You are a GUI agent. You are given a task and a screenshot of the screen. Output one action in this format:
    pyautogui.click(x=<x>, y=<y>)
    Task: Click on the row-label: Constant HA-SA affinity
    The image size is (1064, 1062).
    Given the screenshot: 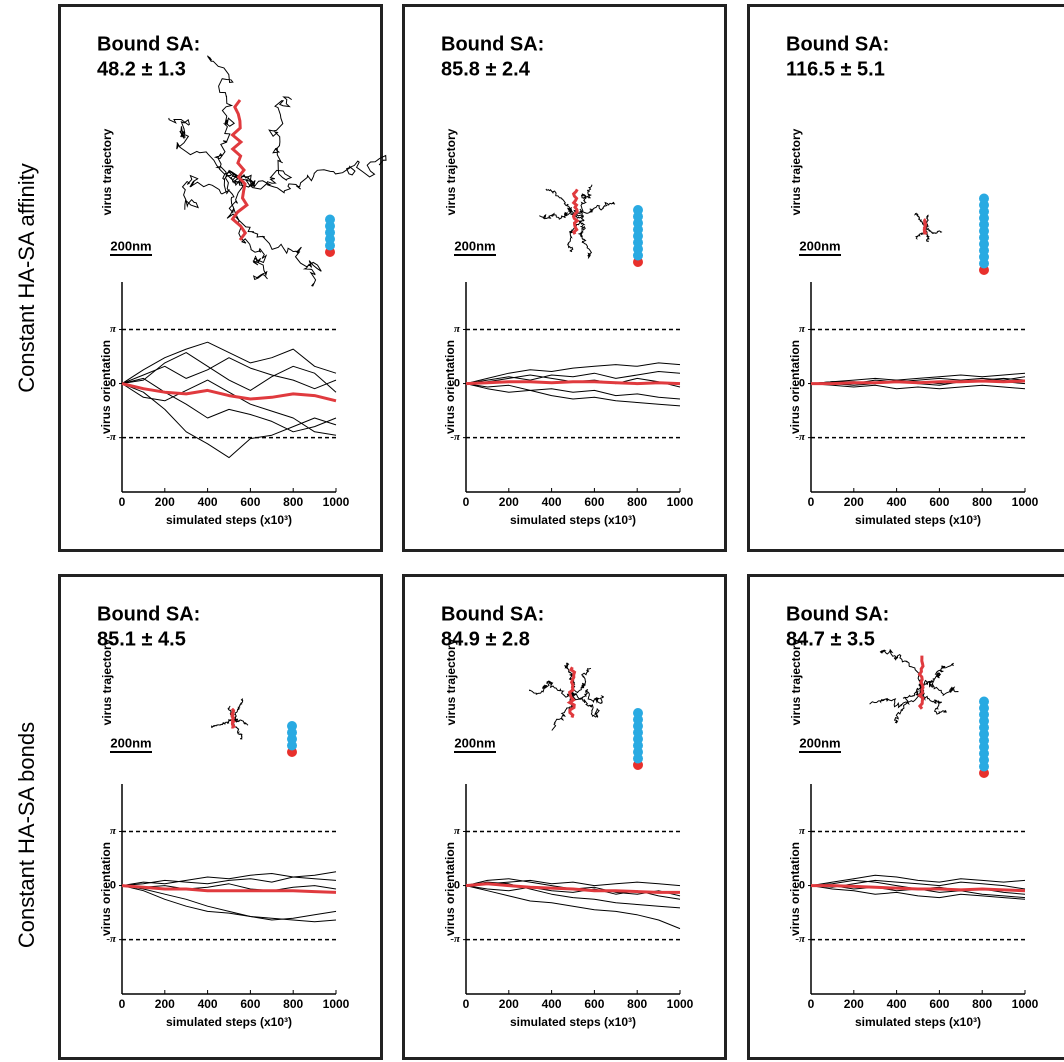 What is the action you would take?
    pyautogui.click(x=26, y=278)
    